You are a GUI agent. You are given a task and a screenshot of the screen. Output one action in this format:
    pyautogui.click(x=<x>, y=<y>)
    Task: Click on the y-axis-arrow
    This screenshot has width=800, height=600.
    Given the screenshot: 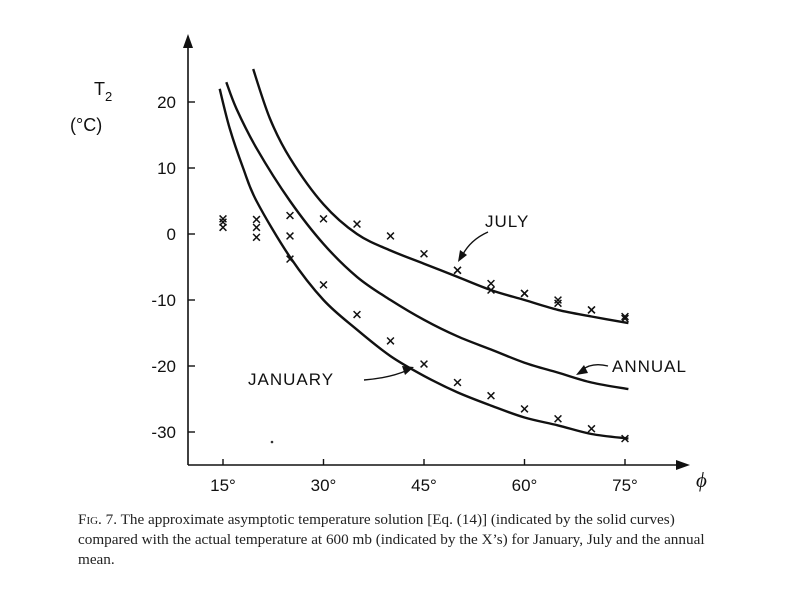 What is the action you would take?
    pyautogui.click(x=188, y=41)
    